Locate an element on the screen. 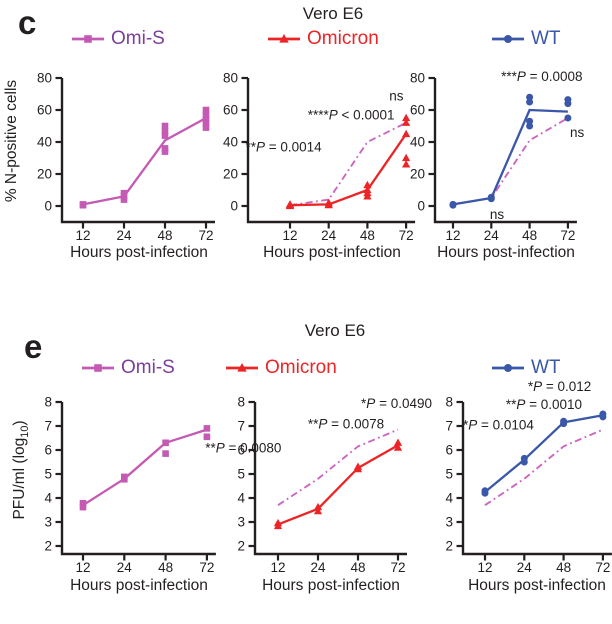 The height and width of the screenshot is (624, 612). x-axis-title-c3: Hours post-infection is located at coordinates (506, 252).